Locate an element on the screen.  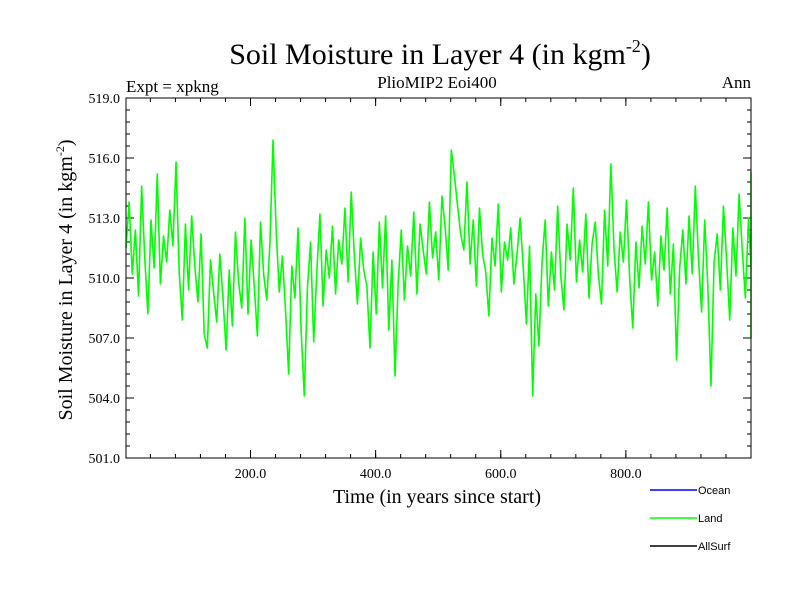
x-axis-label: Time (in years since start) is located at coordinates (437, 497).